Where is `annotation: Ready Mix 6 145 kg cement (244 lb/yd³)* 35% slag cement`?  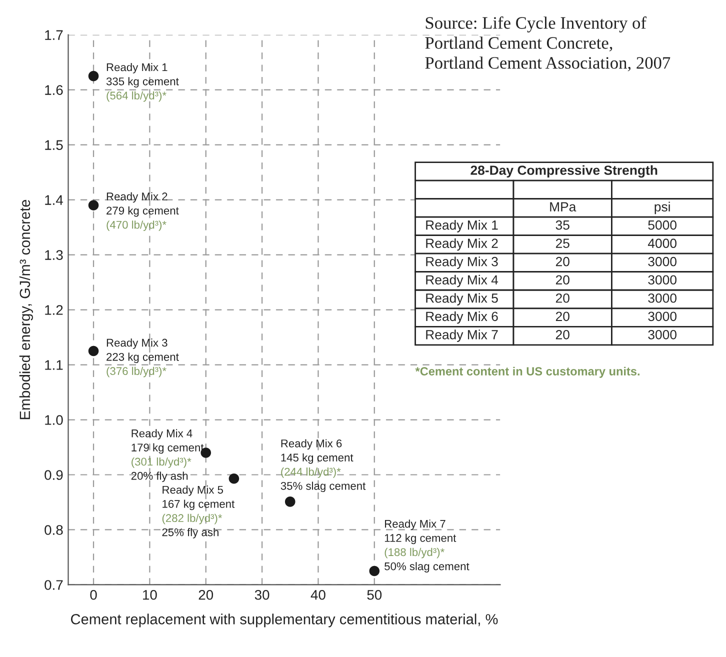
annotation: Ready Mix 6 145 kg cement (244 lb/yd³)* 35% slag cement is located at coordinates (323, 465).